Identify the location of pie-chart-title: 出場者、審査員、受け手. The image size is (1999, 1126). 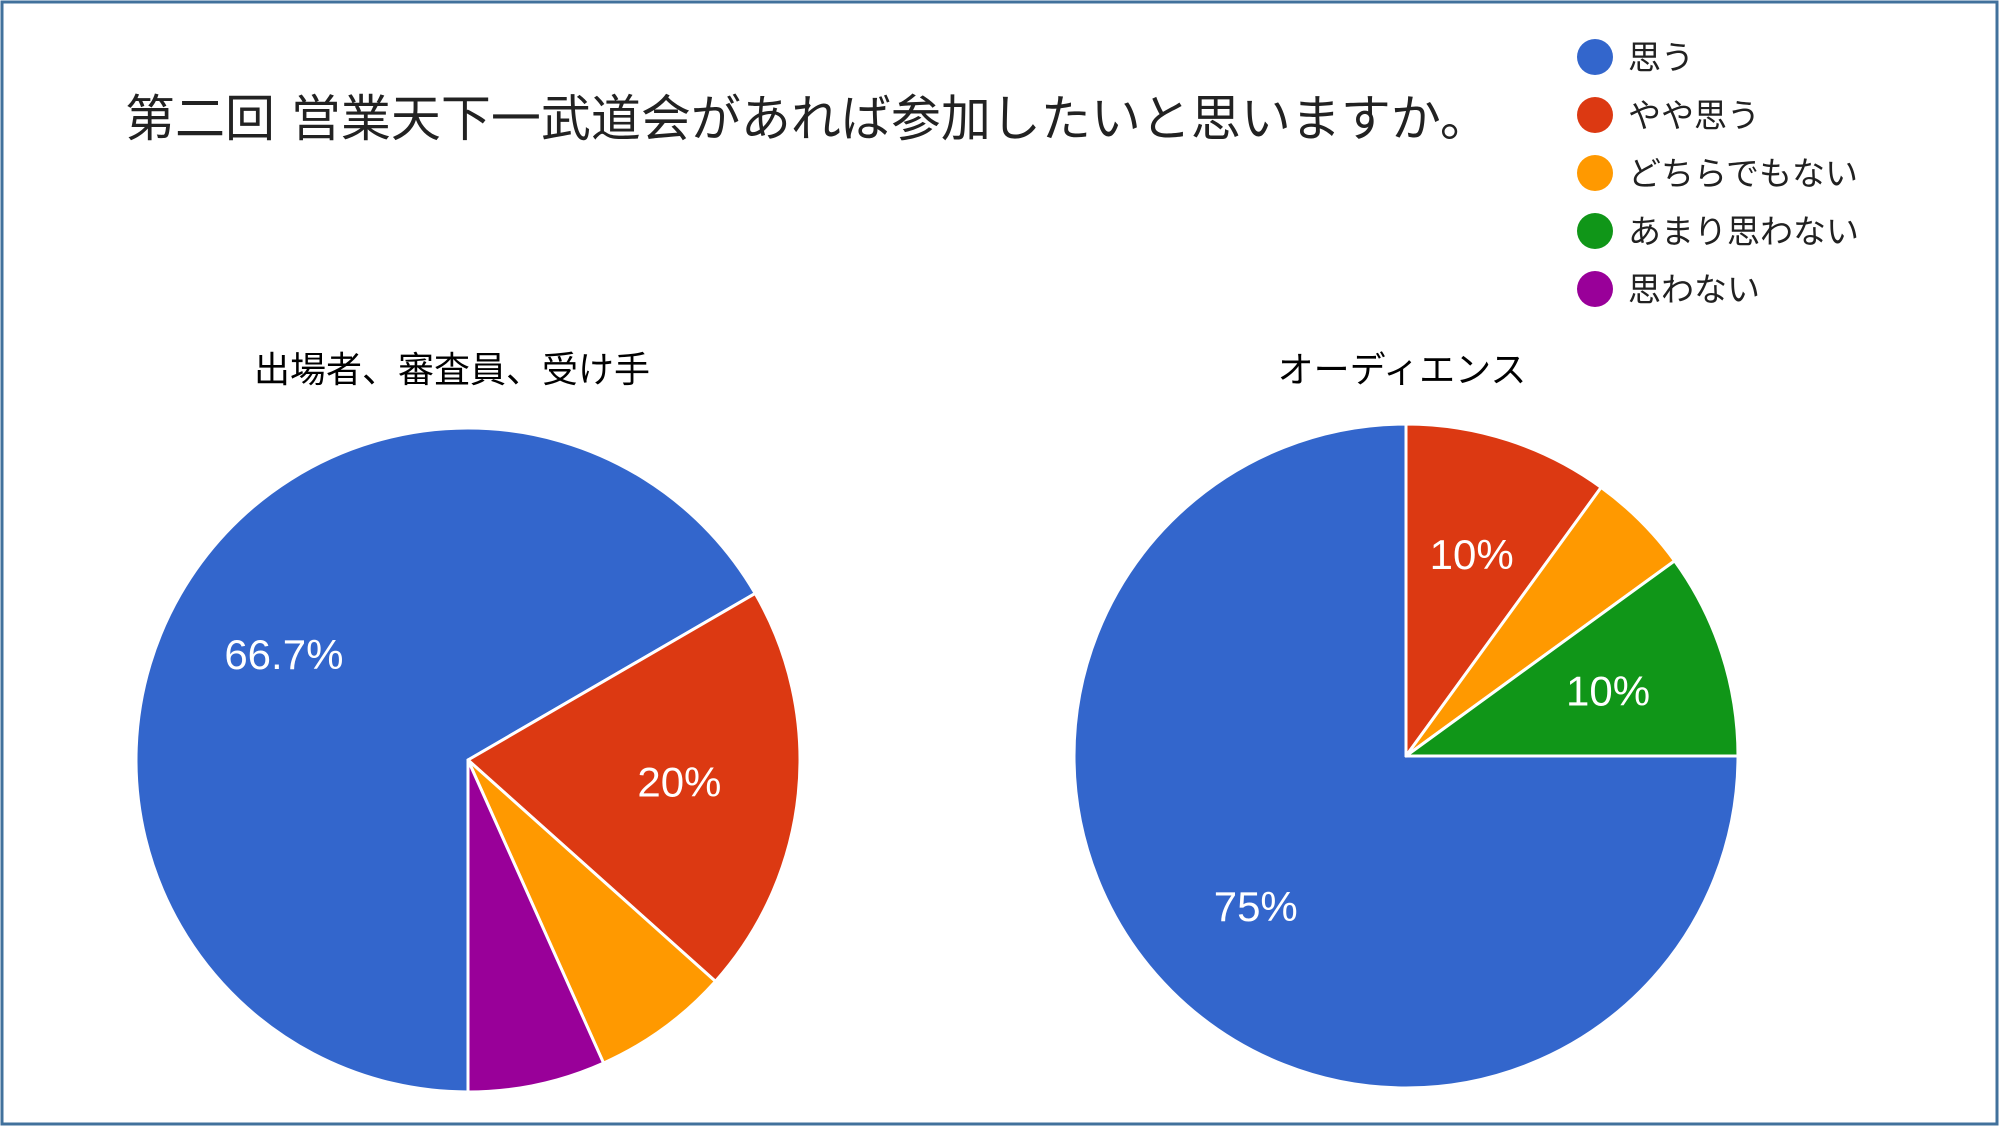
(452, 370).